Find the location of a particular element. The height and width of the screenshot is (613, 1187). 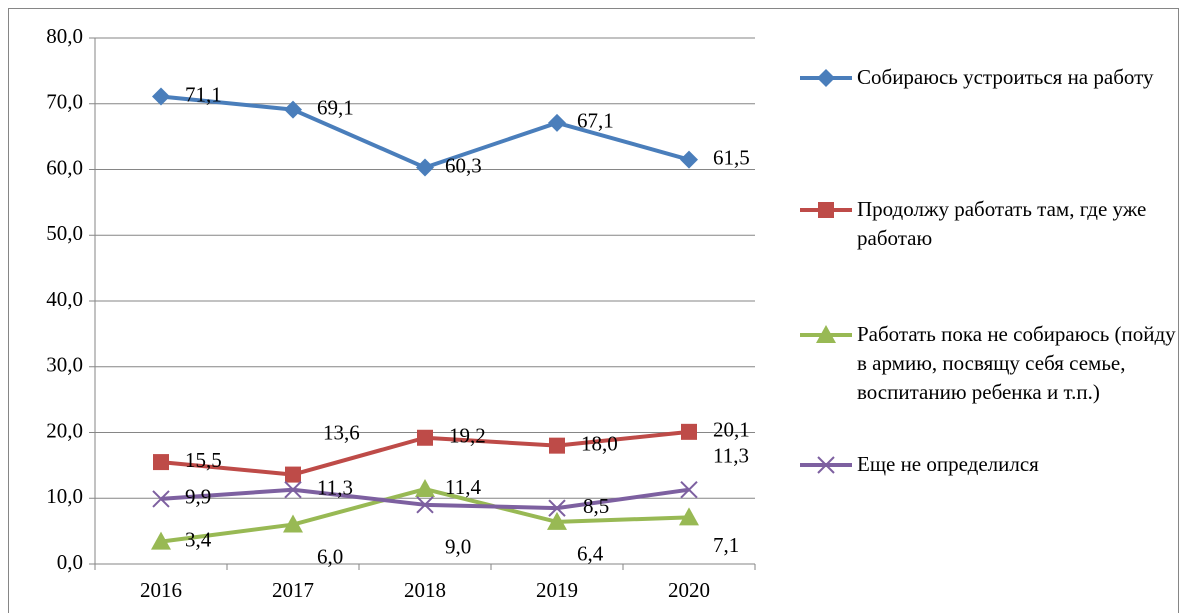

data-label: 61,5 is located at coordinates (731, 157).